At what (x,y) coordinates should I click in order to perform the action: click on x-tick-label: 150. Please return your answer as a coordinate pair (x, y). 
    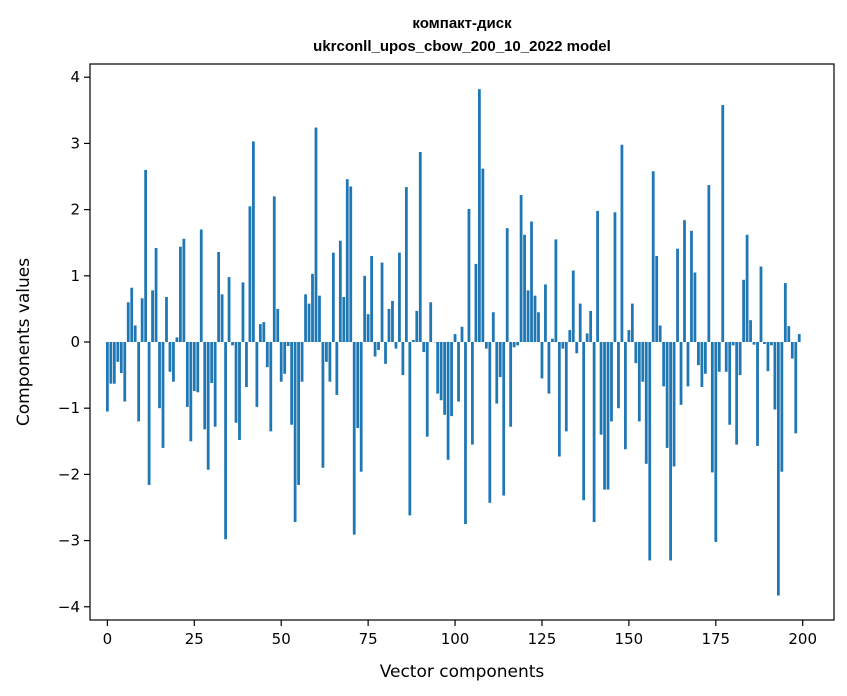
    Looking at the image, I should click on (629, 639).